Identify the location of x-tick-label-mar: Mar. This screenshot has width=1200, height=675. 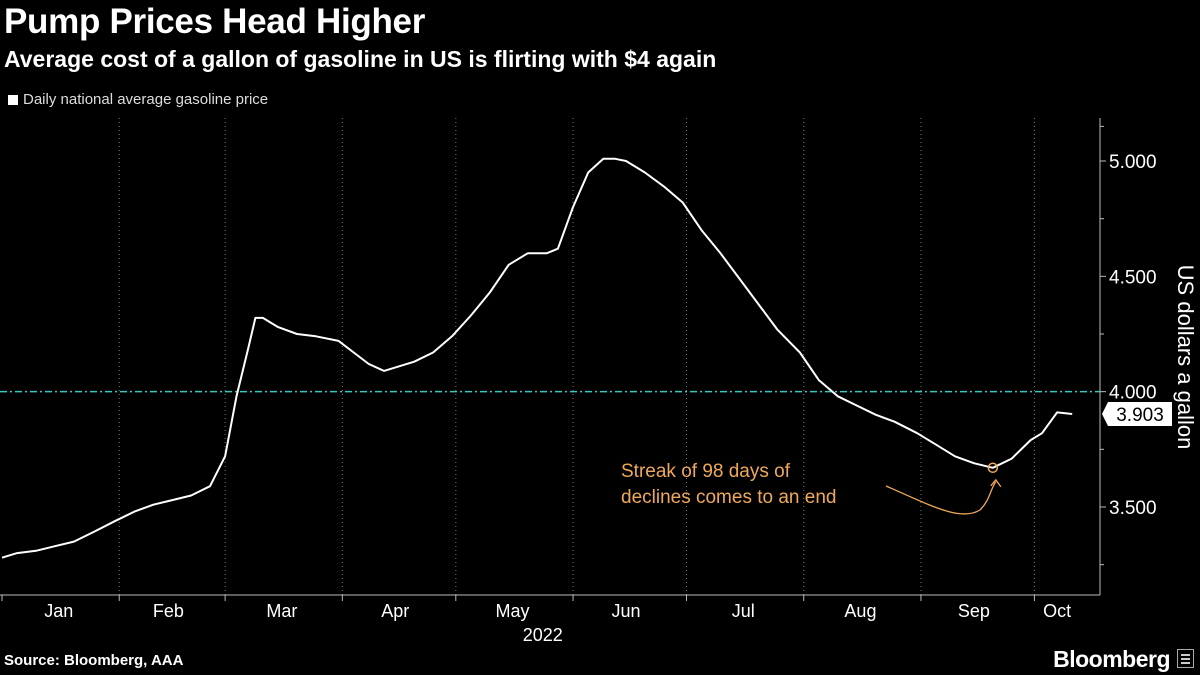
(281, 611).